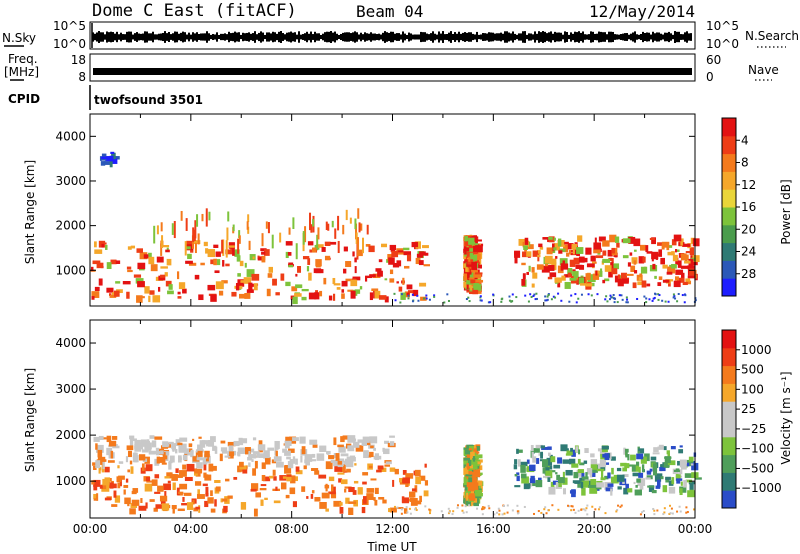  I want to click on station-title: Dome C East (fitACF), so click(194, 11).